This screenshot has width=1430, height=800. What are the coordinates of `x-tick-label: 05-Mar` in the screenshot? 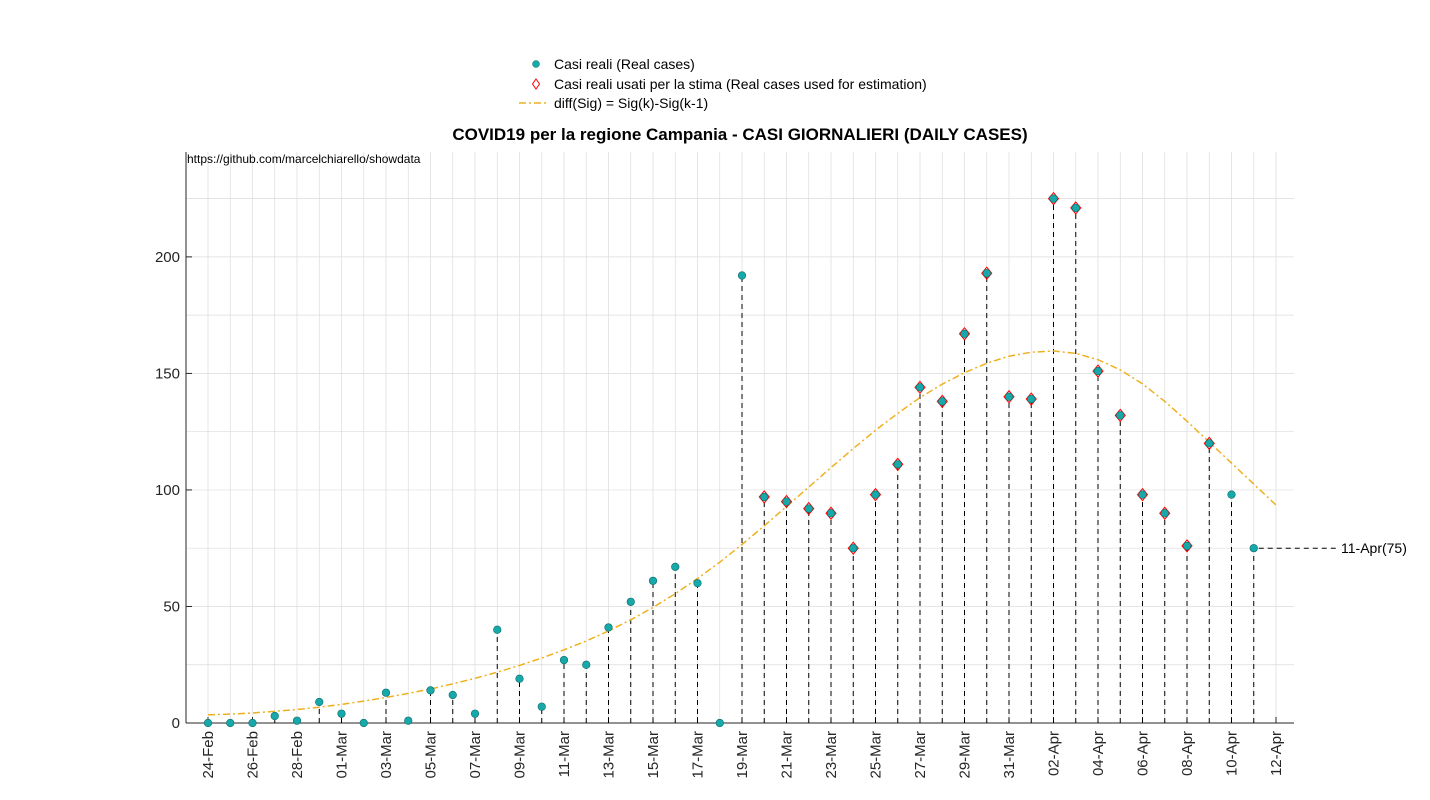 It's located at (431, 755).